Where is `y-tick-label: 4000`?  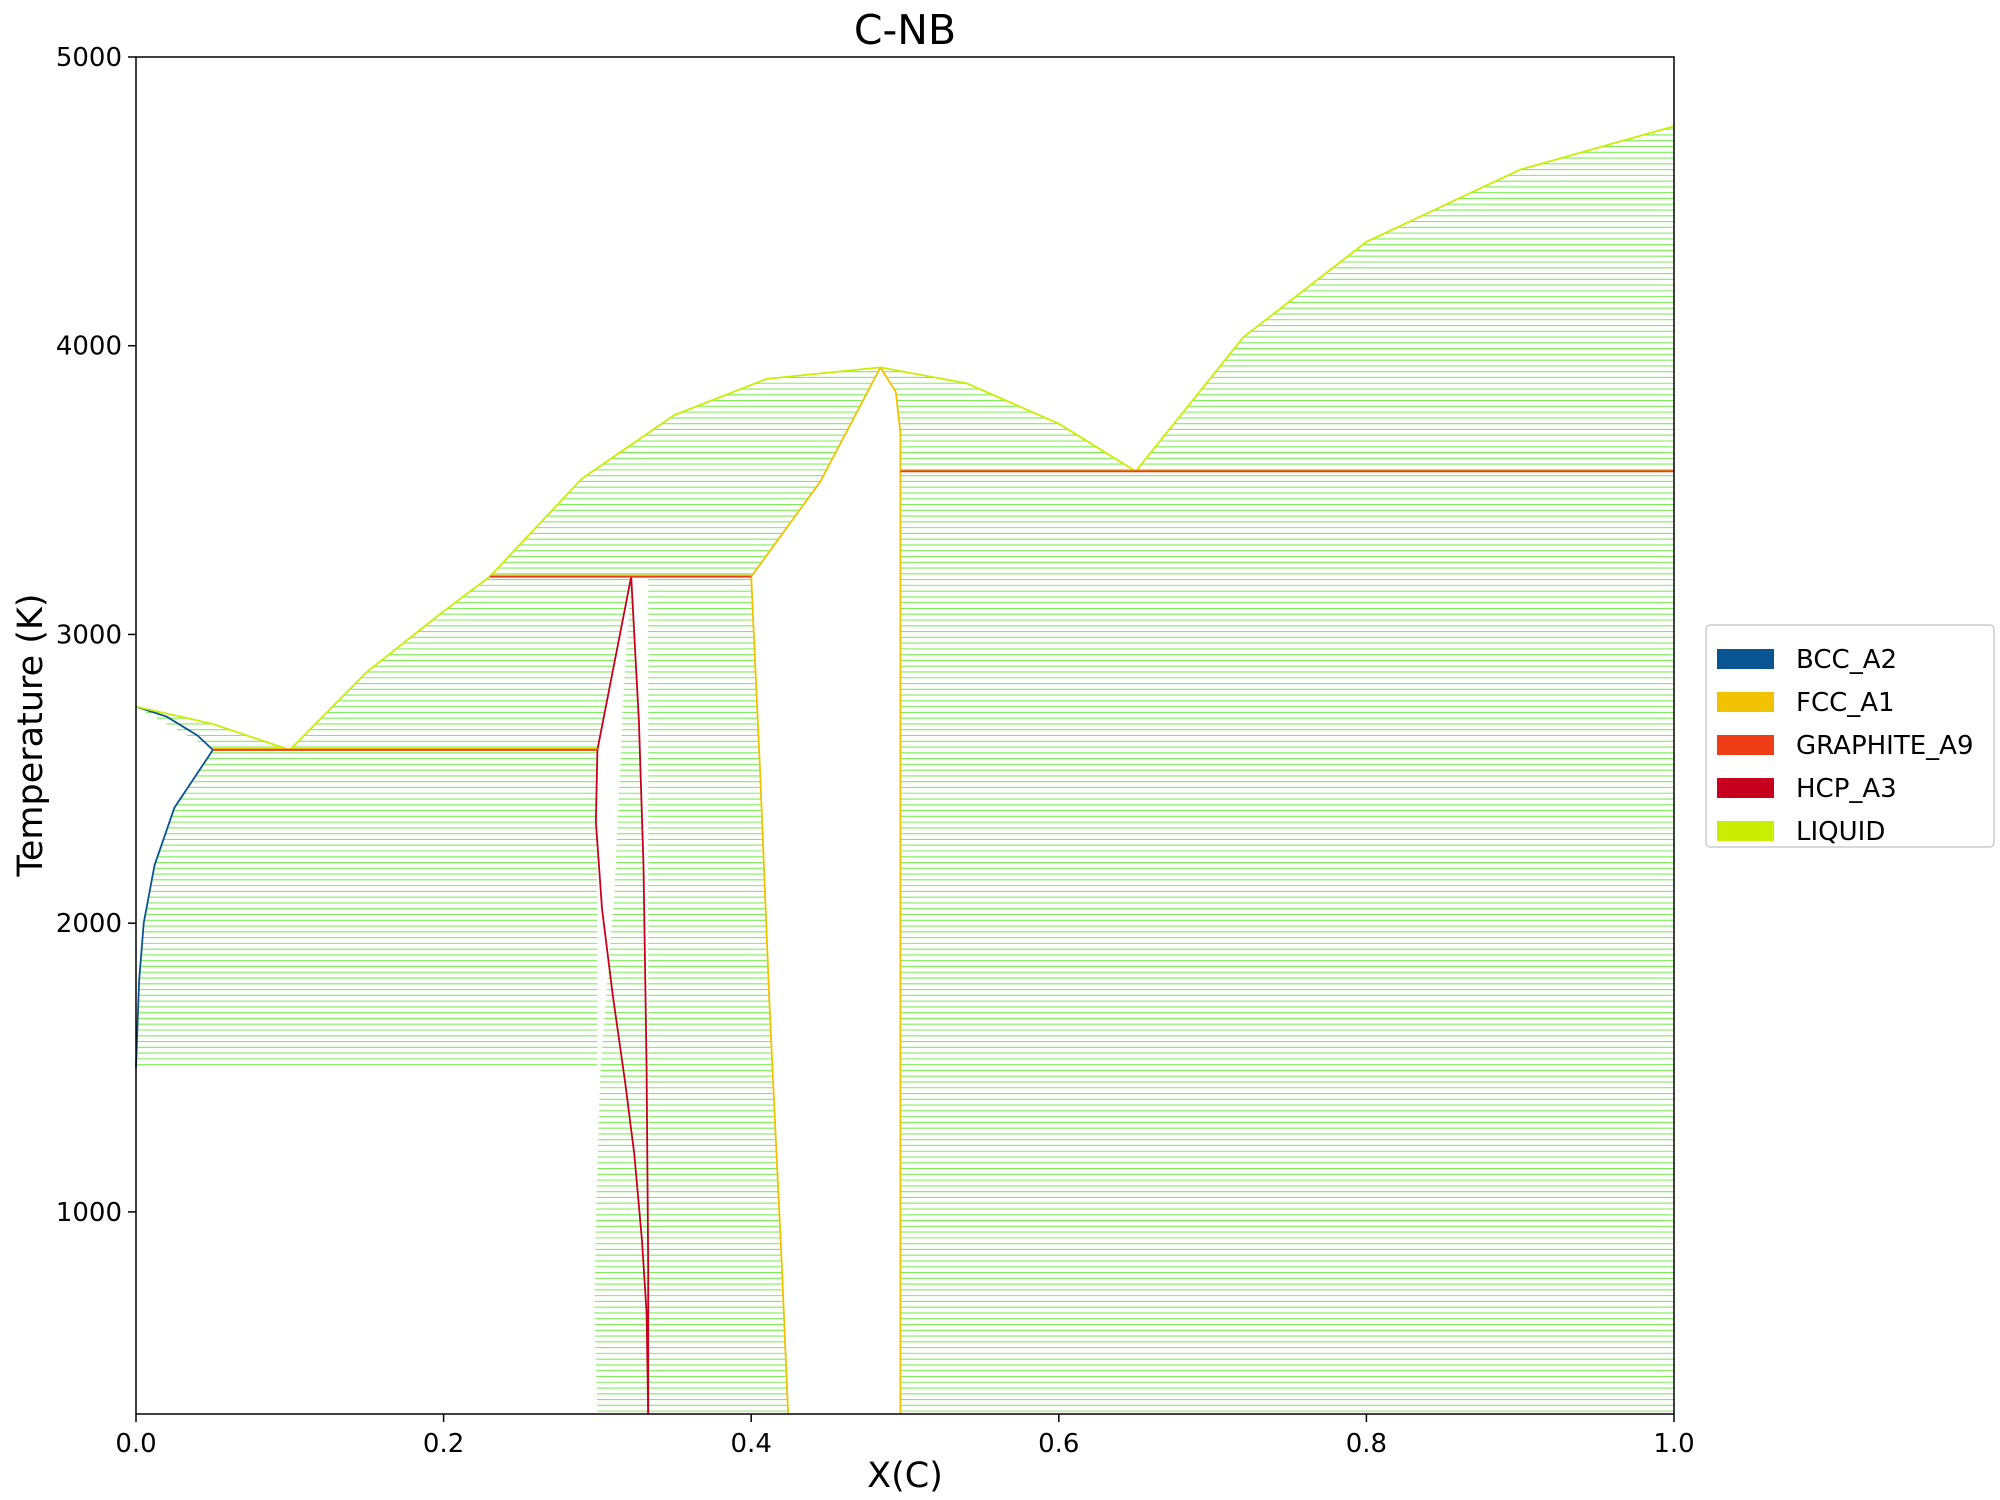 y-tick-label: 4000 is located at coordinates (89, 347).